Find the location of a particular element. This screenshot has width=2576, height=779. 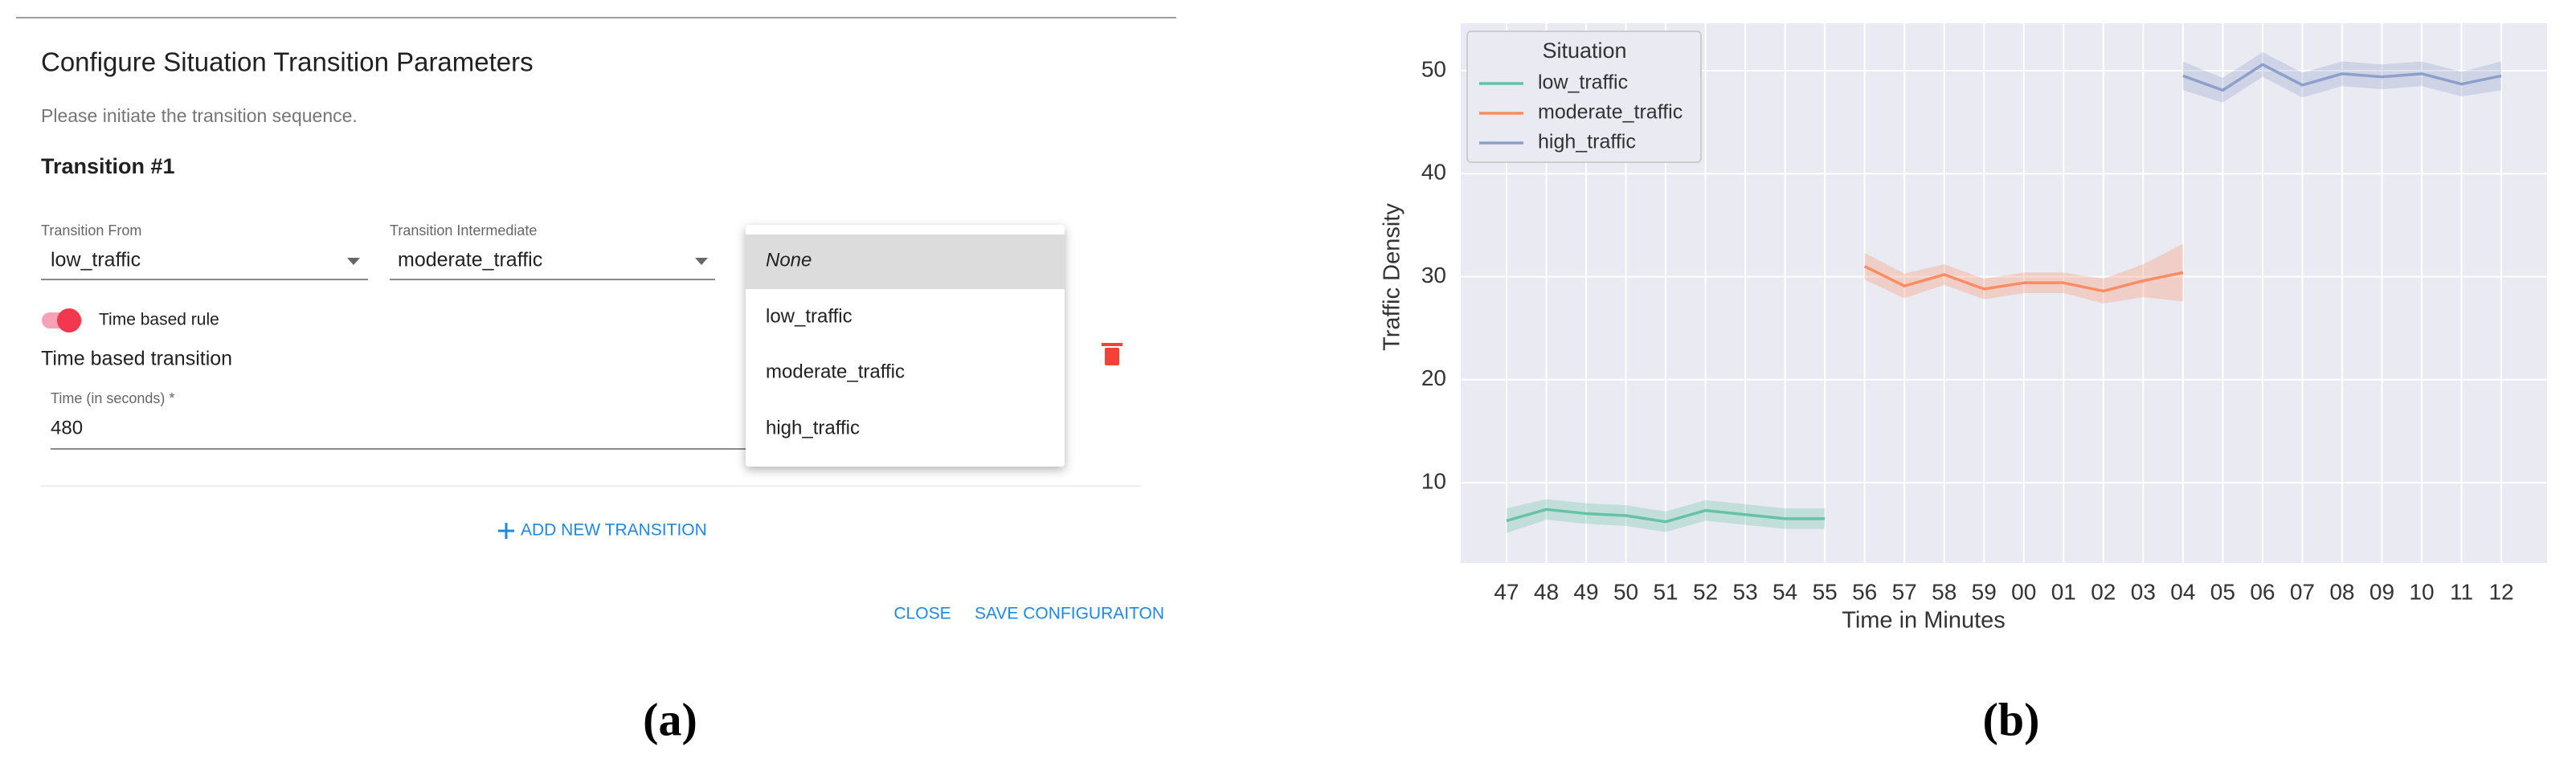

x-tick-label: 11 is located at coordinates (2461, 591).